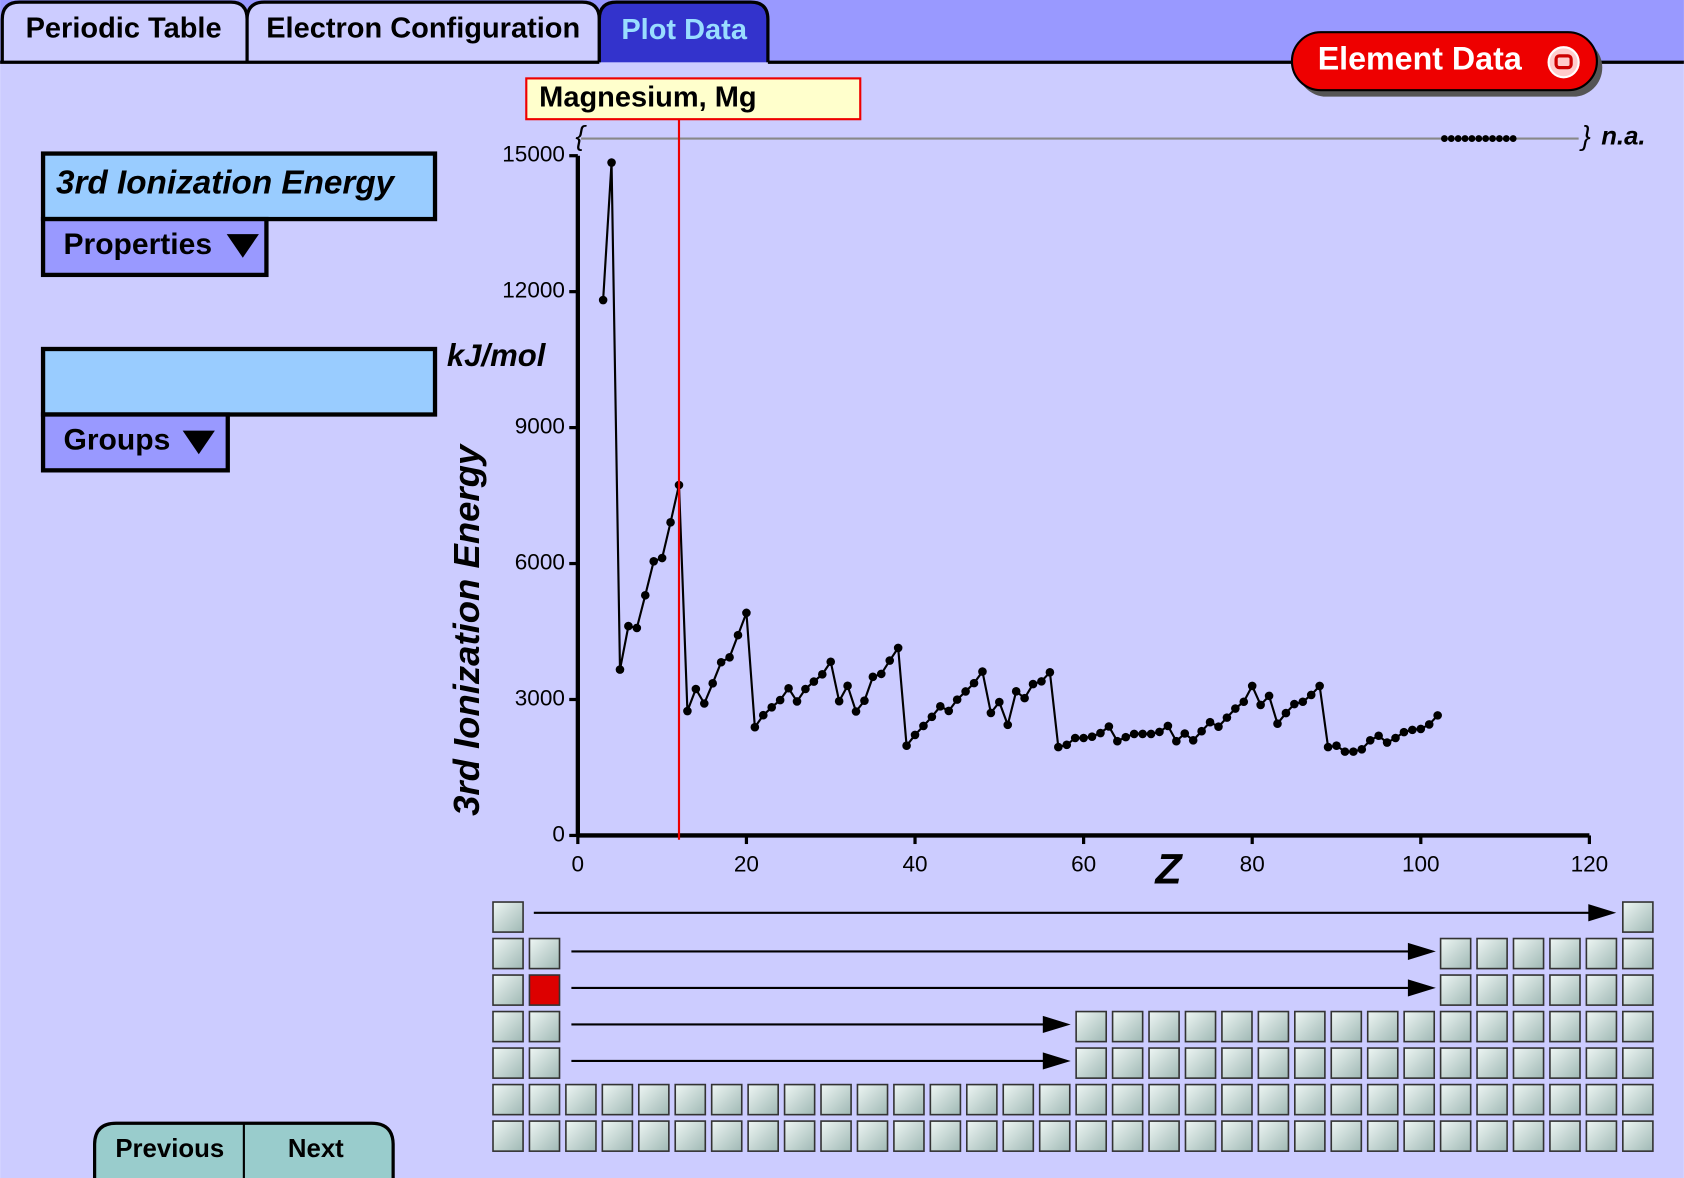 This screenshot has height=1178, width=1684. Describe the element at coordinates (1444, 61) in the screenshot. I see `element-data-button` at that location.